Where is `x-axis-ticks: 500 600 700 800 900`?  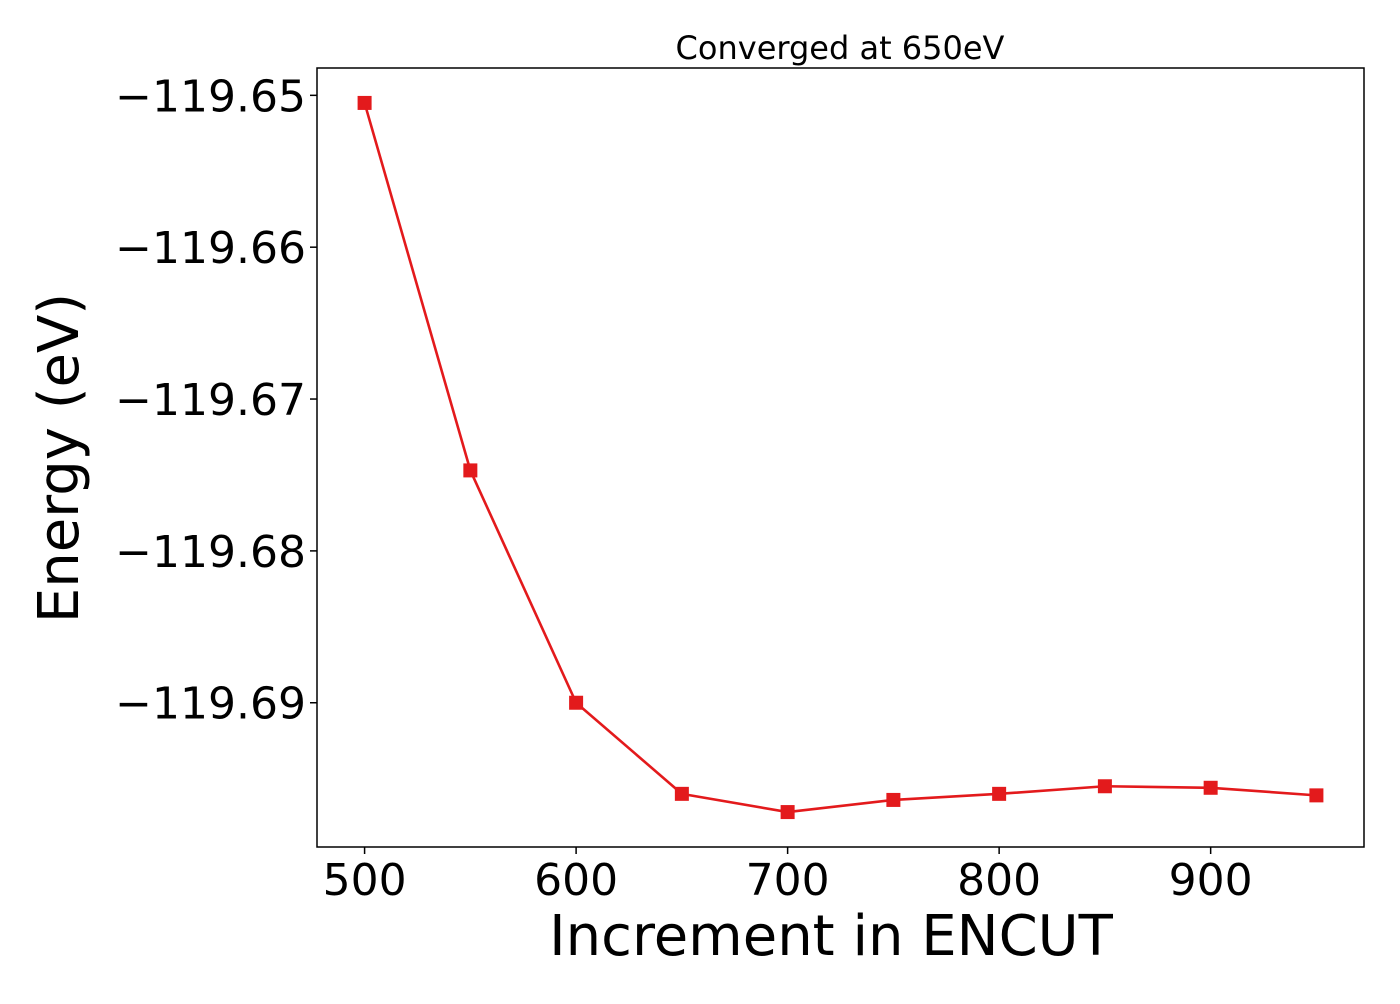 x-axis-ticks: 500 600 700 800 900 is located at coordinates (788, 876).